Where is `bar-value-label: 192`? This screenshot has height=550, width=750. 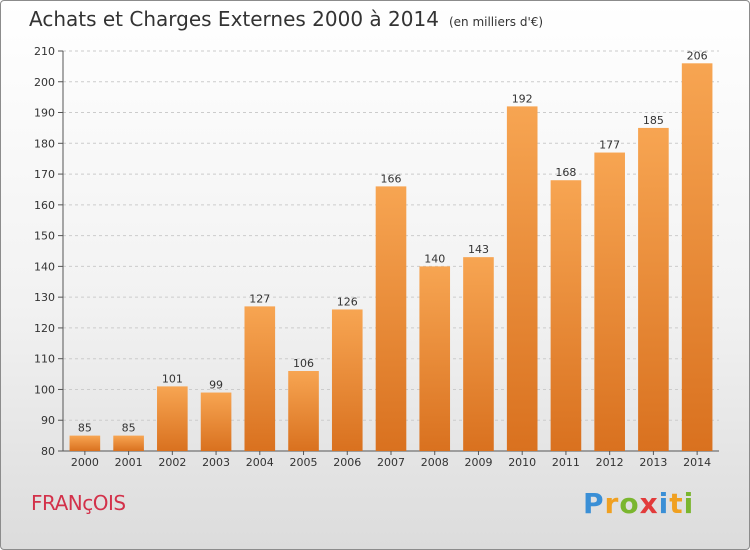
bar-value-label: 192 is located at coordinates (522, 98).